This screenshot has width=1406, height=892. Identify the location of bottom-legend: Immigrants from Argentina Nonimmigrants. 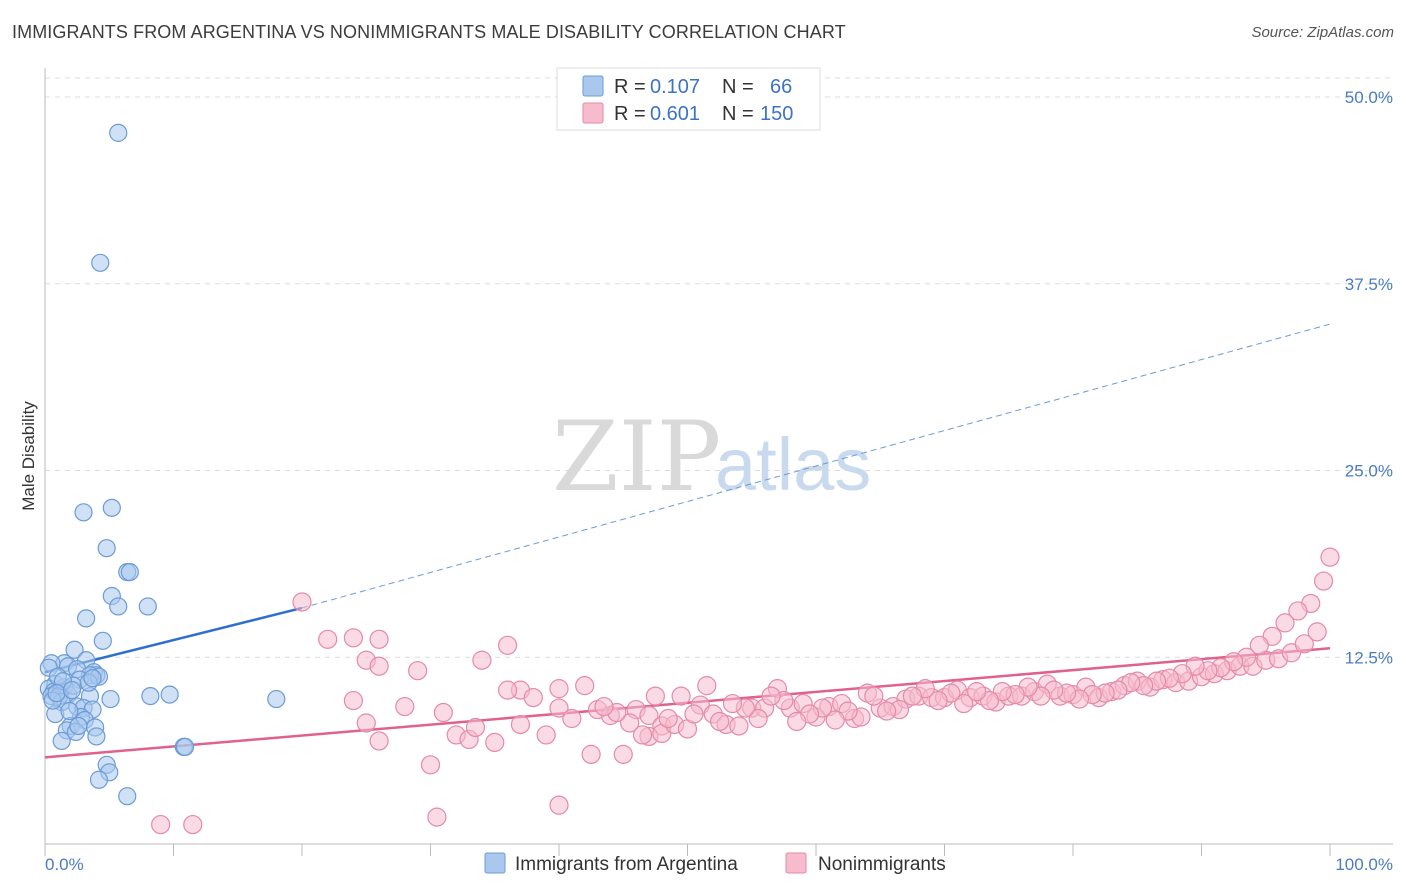
(715, 863).